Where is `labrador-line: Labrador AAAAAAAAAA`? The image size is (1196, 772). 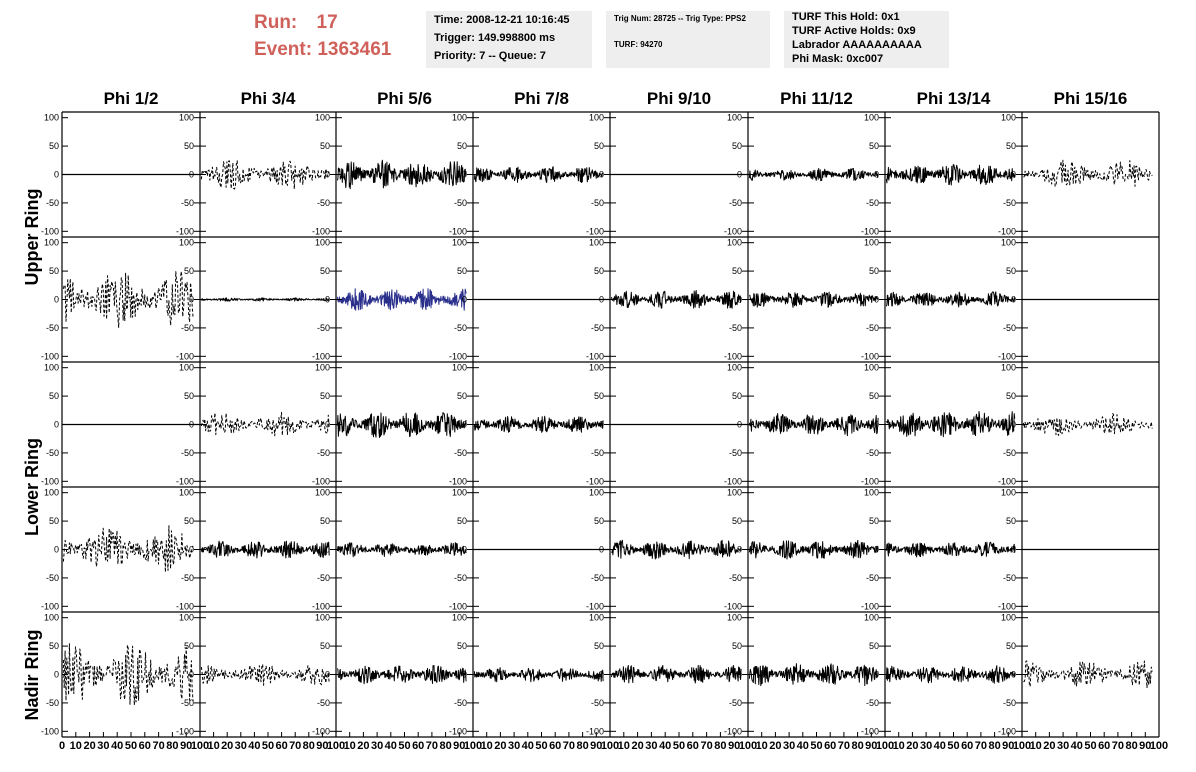 labrador-line: Labrador AAAAAAAAAA is located at coordinates (857, 45).